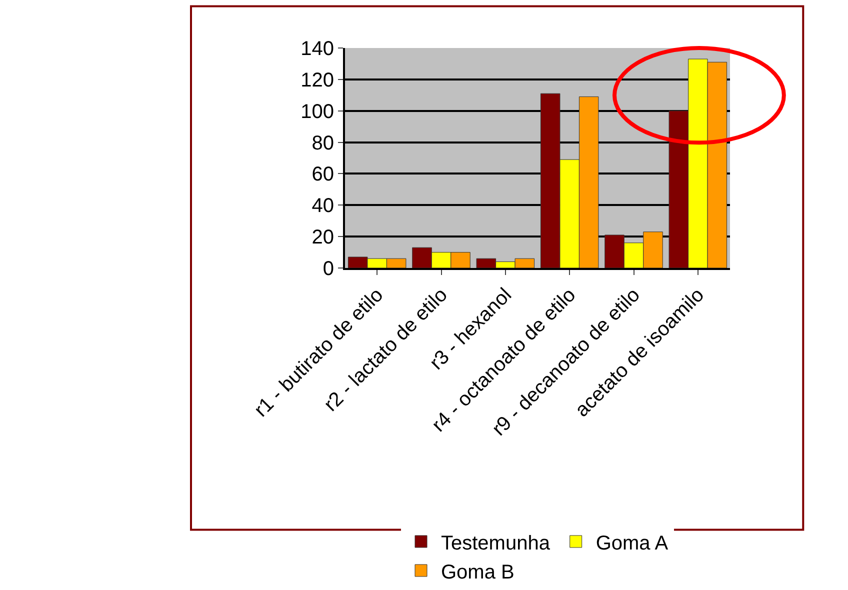  What do you see at coordinates (323, 206) in the screenshot?
I see `y-tick-label: 40` at bounding box center [323, 206].